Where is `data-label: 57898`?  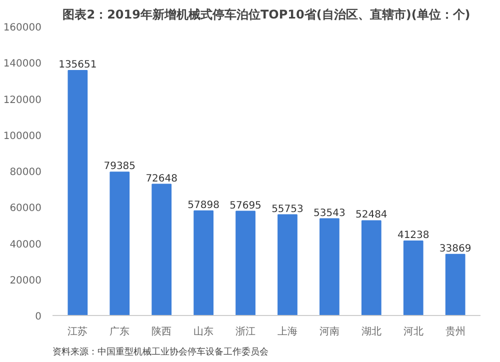 data-label: 57898 is located at coordinates (204, 205).